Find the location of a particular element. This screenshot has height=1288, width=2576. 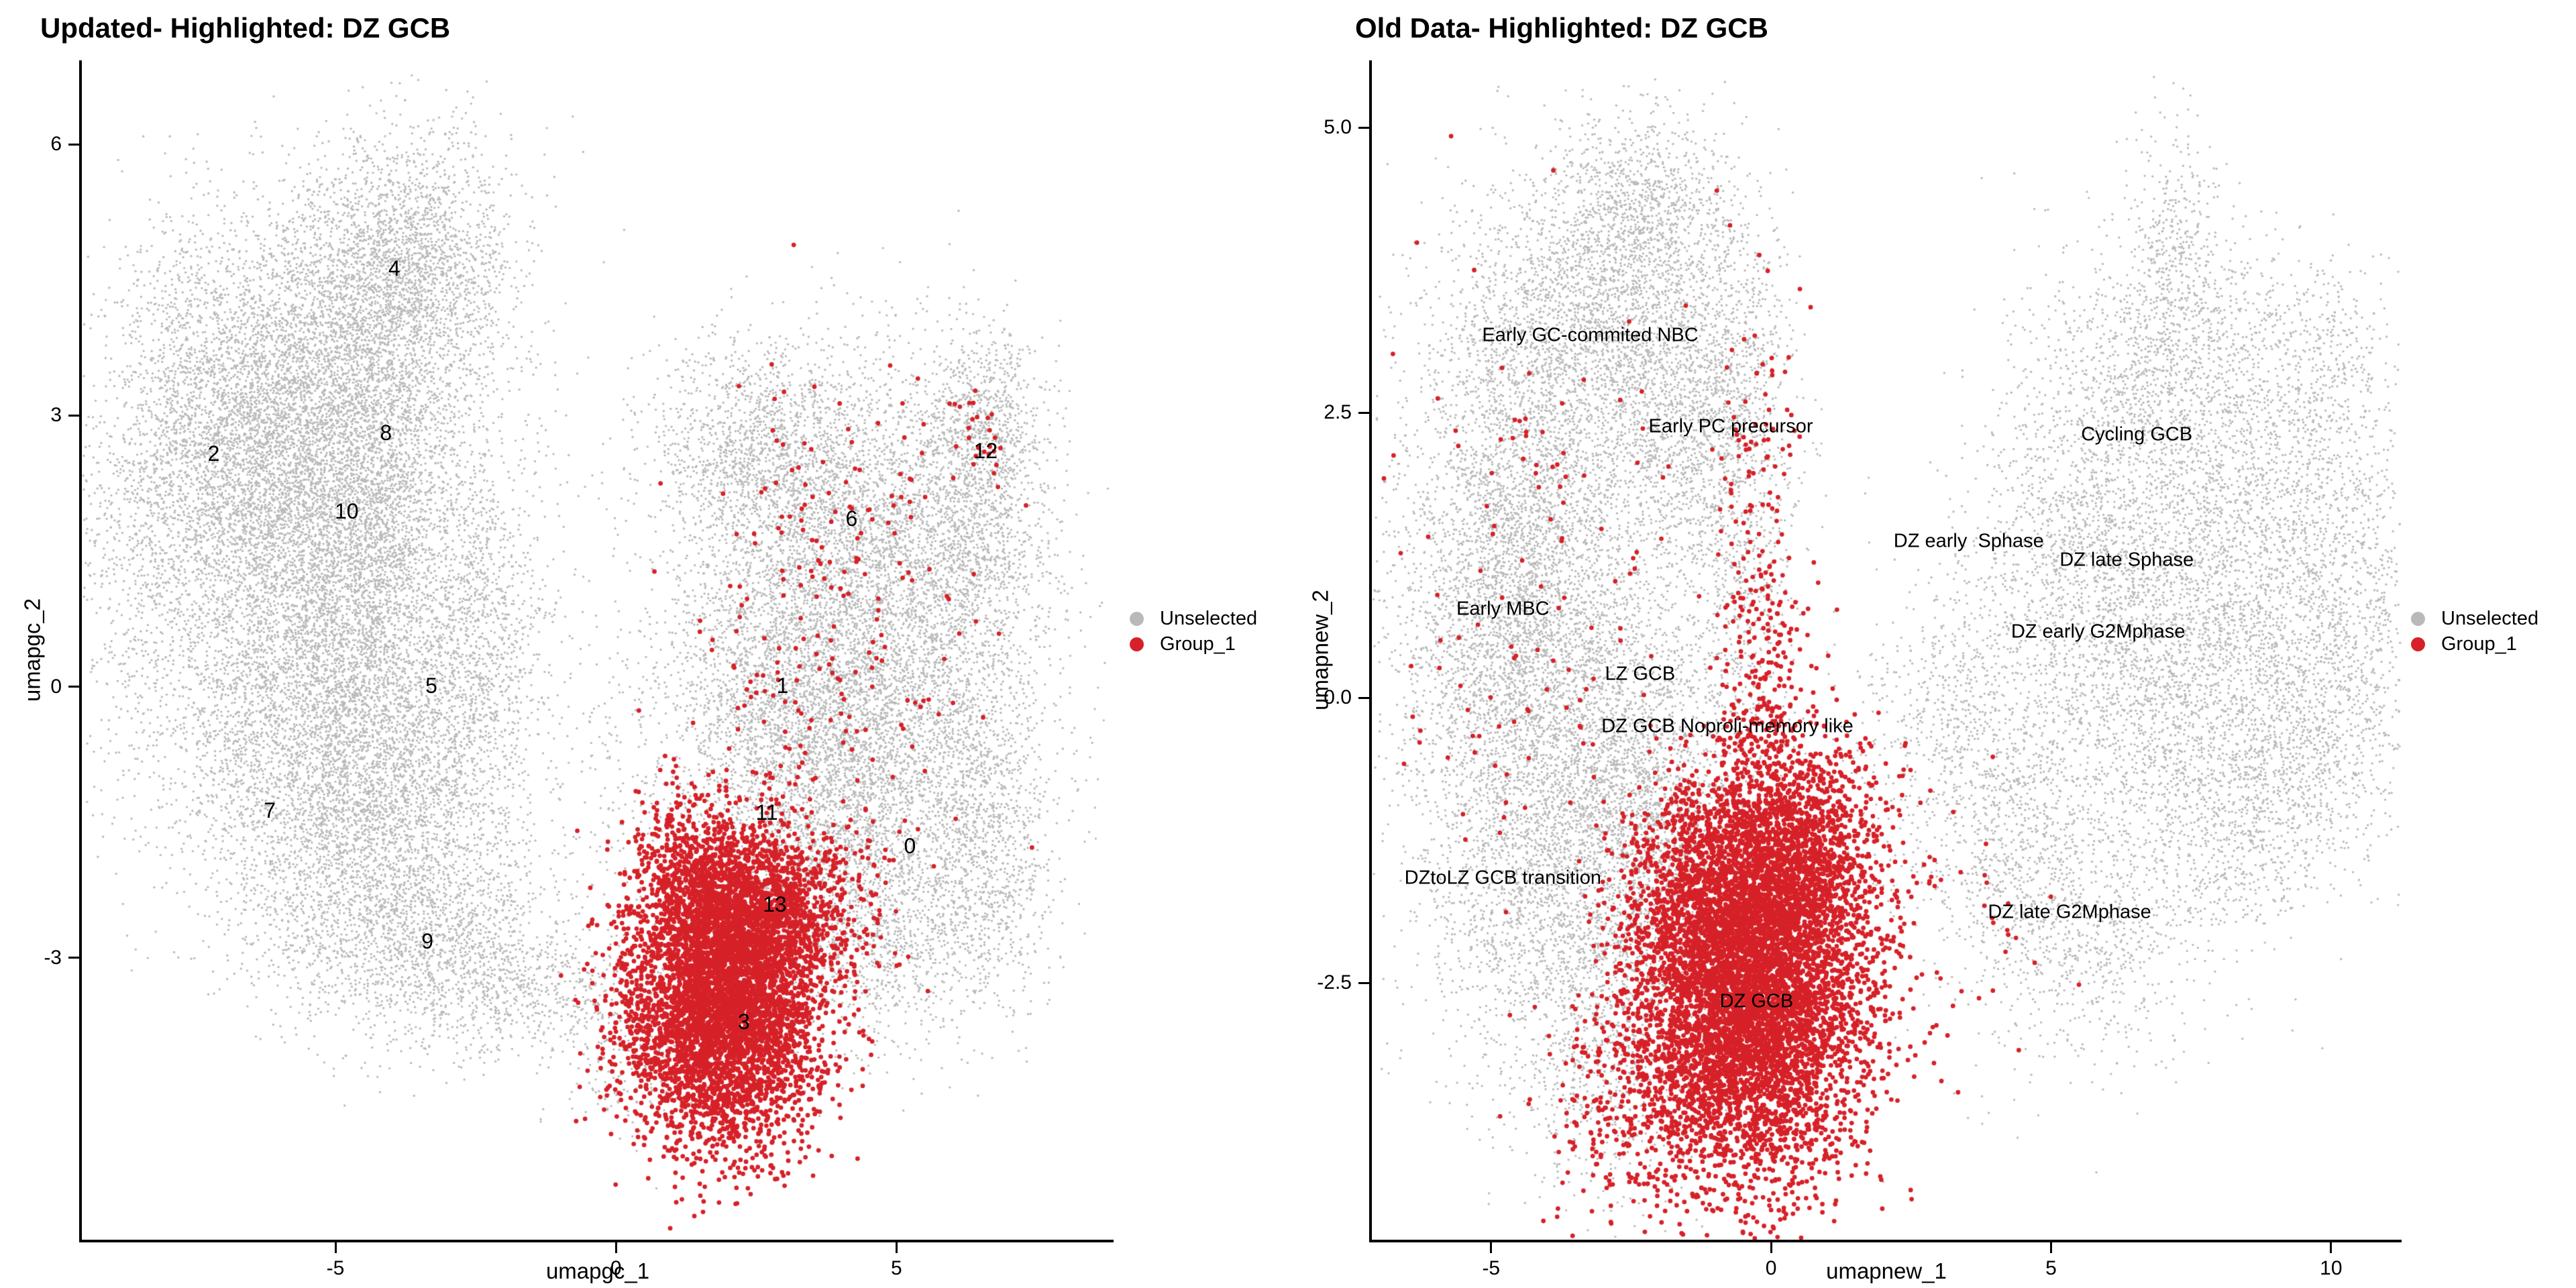

cluster-label: 12 is located at coordinates (985, 450).